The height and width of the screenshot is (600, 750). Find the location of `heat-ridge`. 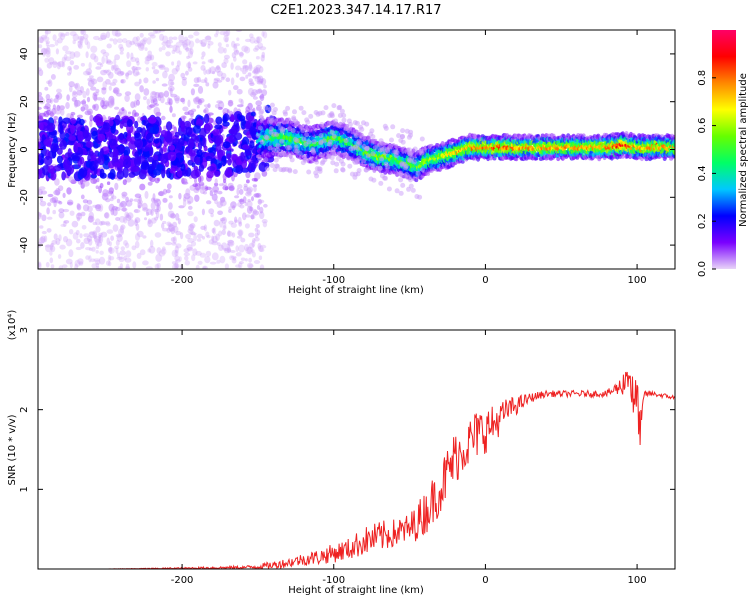

heat-ridge is located at coordinates (558, 159).